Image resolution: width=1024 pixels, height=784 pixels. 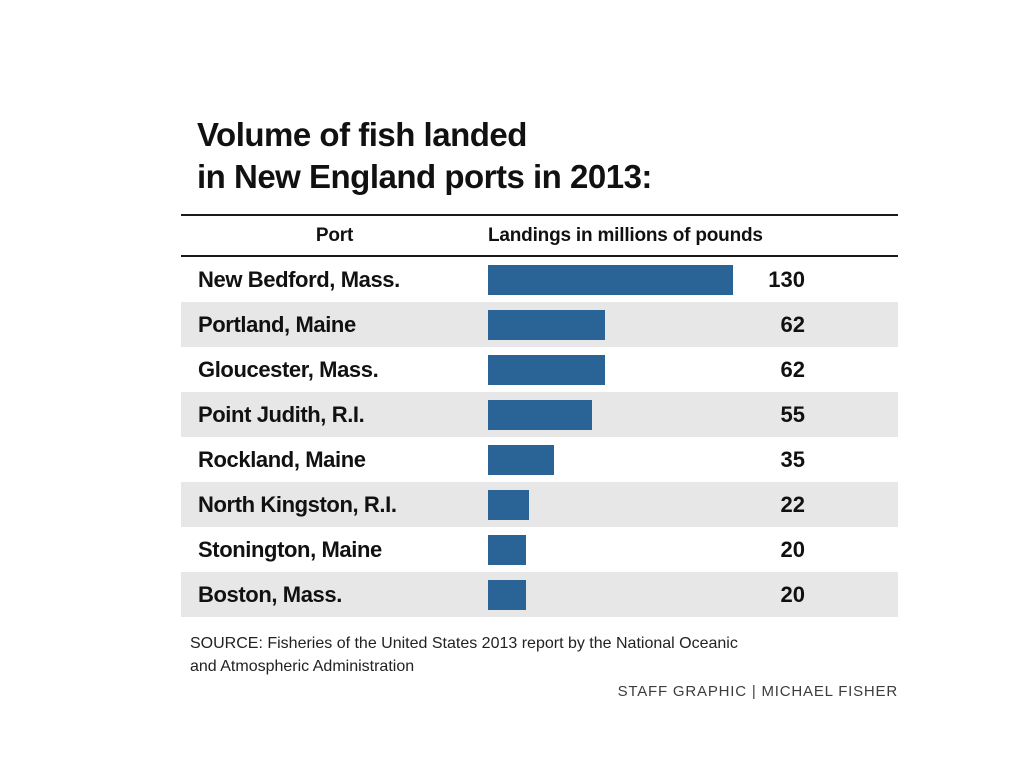 What do you see at coordinates (302, 667) in the screenshot?
I see `source-note-line2: and Atmospheric Administration` at bounding box center [302, 667].